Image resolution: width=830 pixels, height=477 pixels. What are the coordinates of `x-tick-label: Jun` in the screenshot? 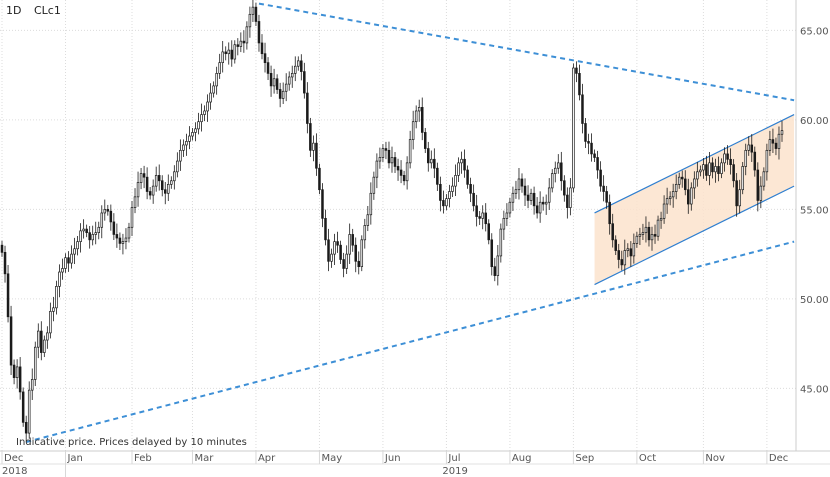 It's located at (392, 458).